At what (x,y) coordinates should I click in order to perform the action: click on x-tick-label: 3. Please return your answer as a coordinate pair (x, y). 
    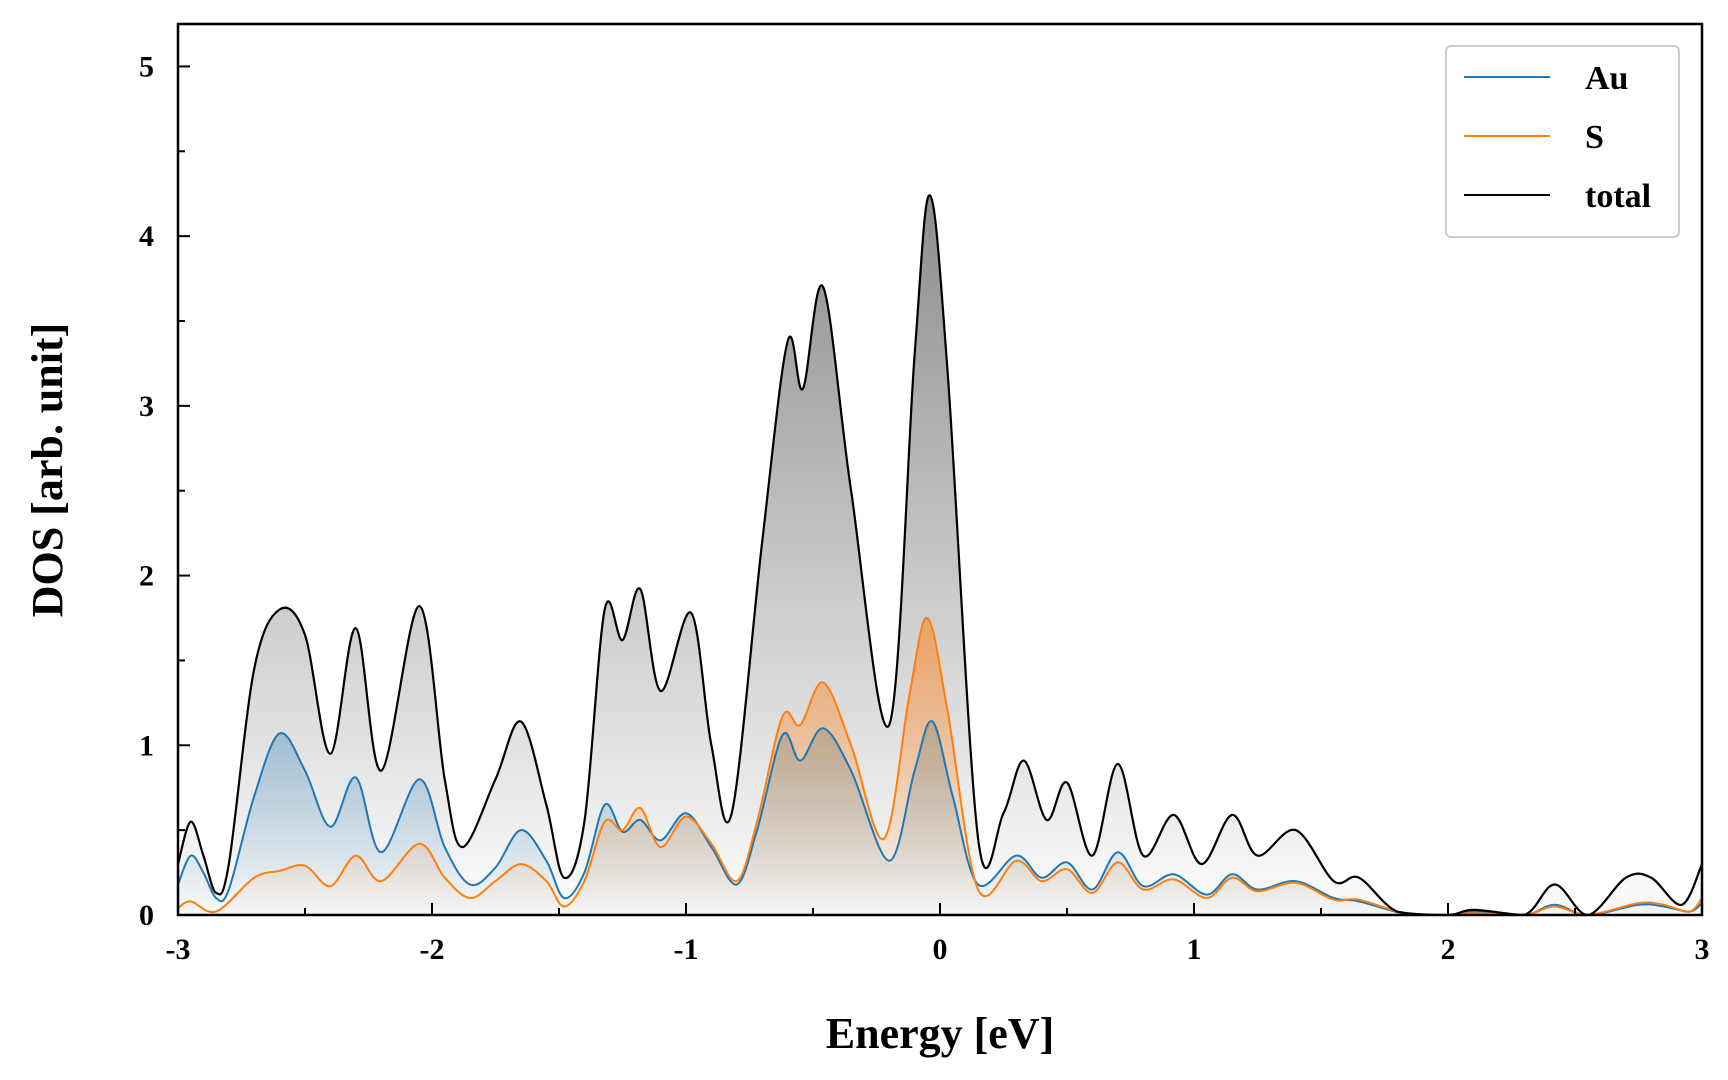
    Looking at the image, I should click on (1702, 949).